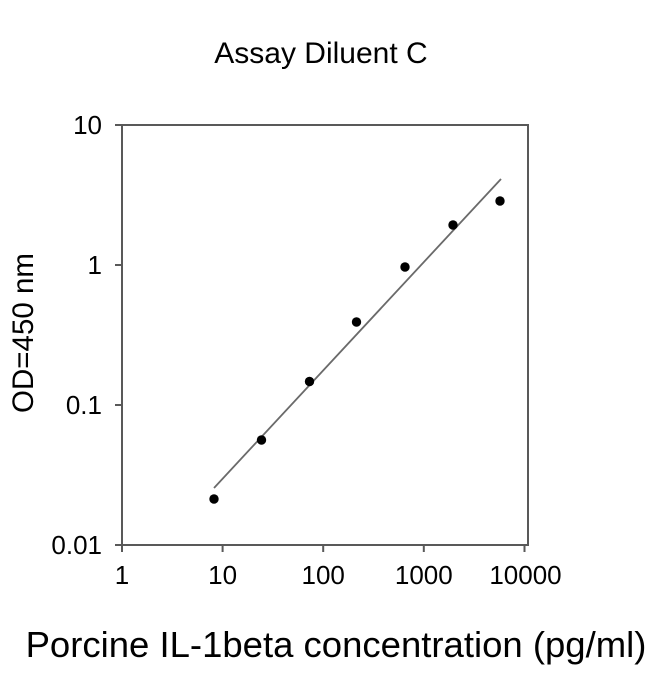 Image resolution: width=650 pixels, height=674 pixels. Describe the element at coordinates (323, 575) in the screenshot. I see `svg-text: 100` at that location.